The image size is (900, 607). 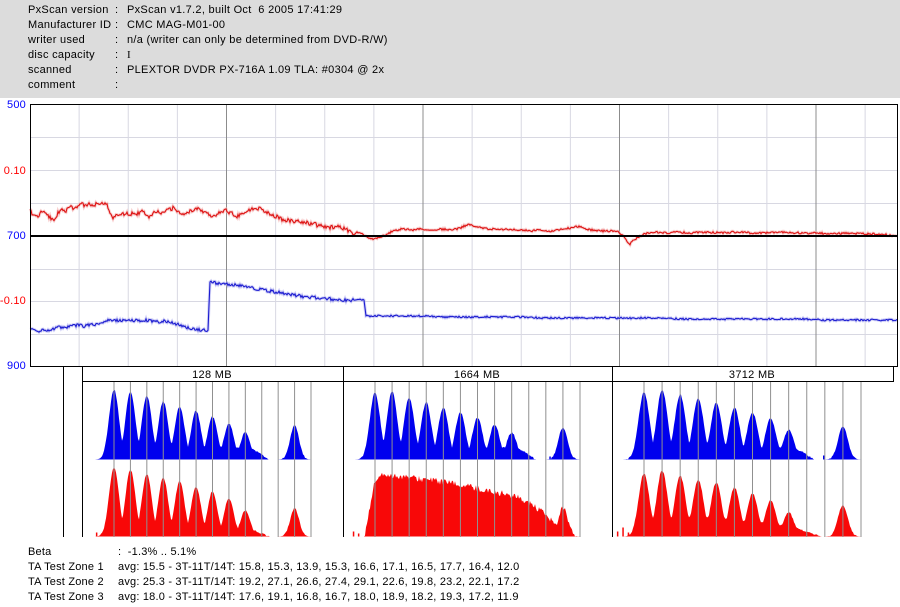 I want to click on info-value: PxScan v1.7.2, built Oct 6 2005 17:41:29, so click(x=235, y=10).